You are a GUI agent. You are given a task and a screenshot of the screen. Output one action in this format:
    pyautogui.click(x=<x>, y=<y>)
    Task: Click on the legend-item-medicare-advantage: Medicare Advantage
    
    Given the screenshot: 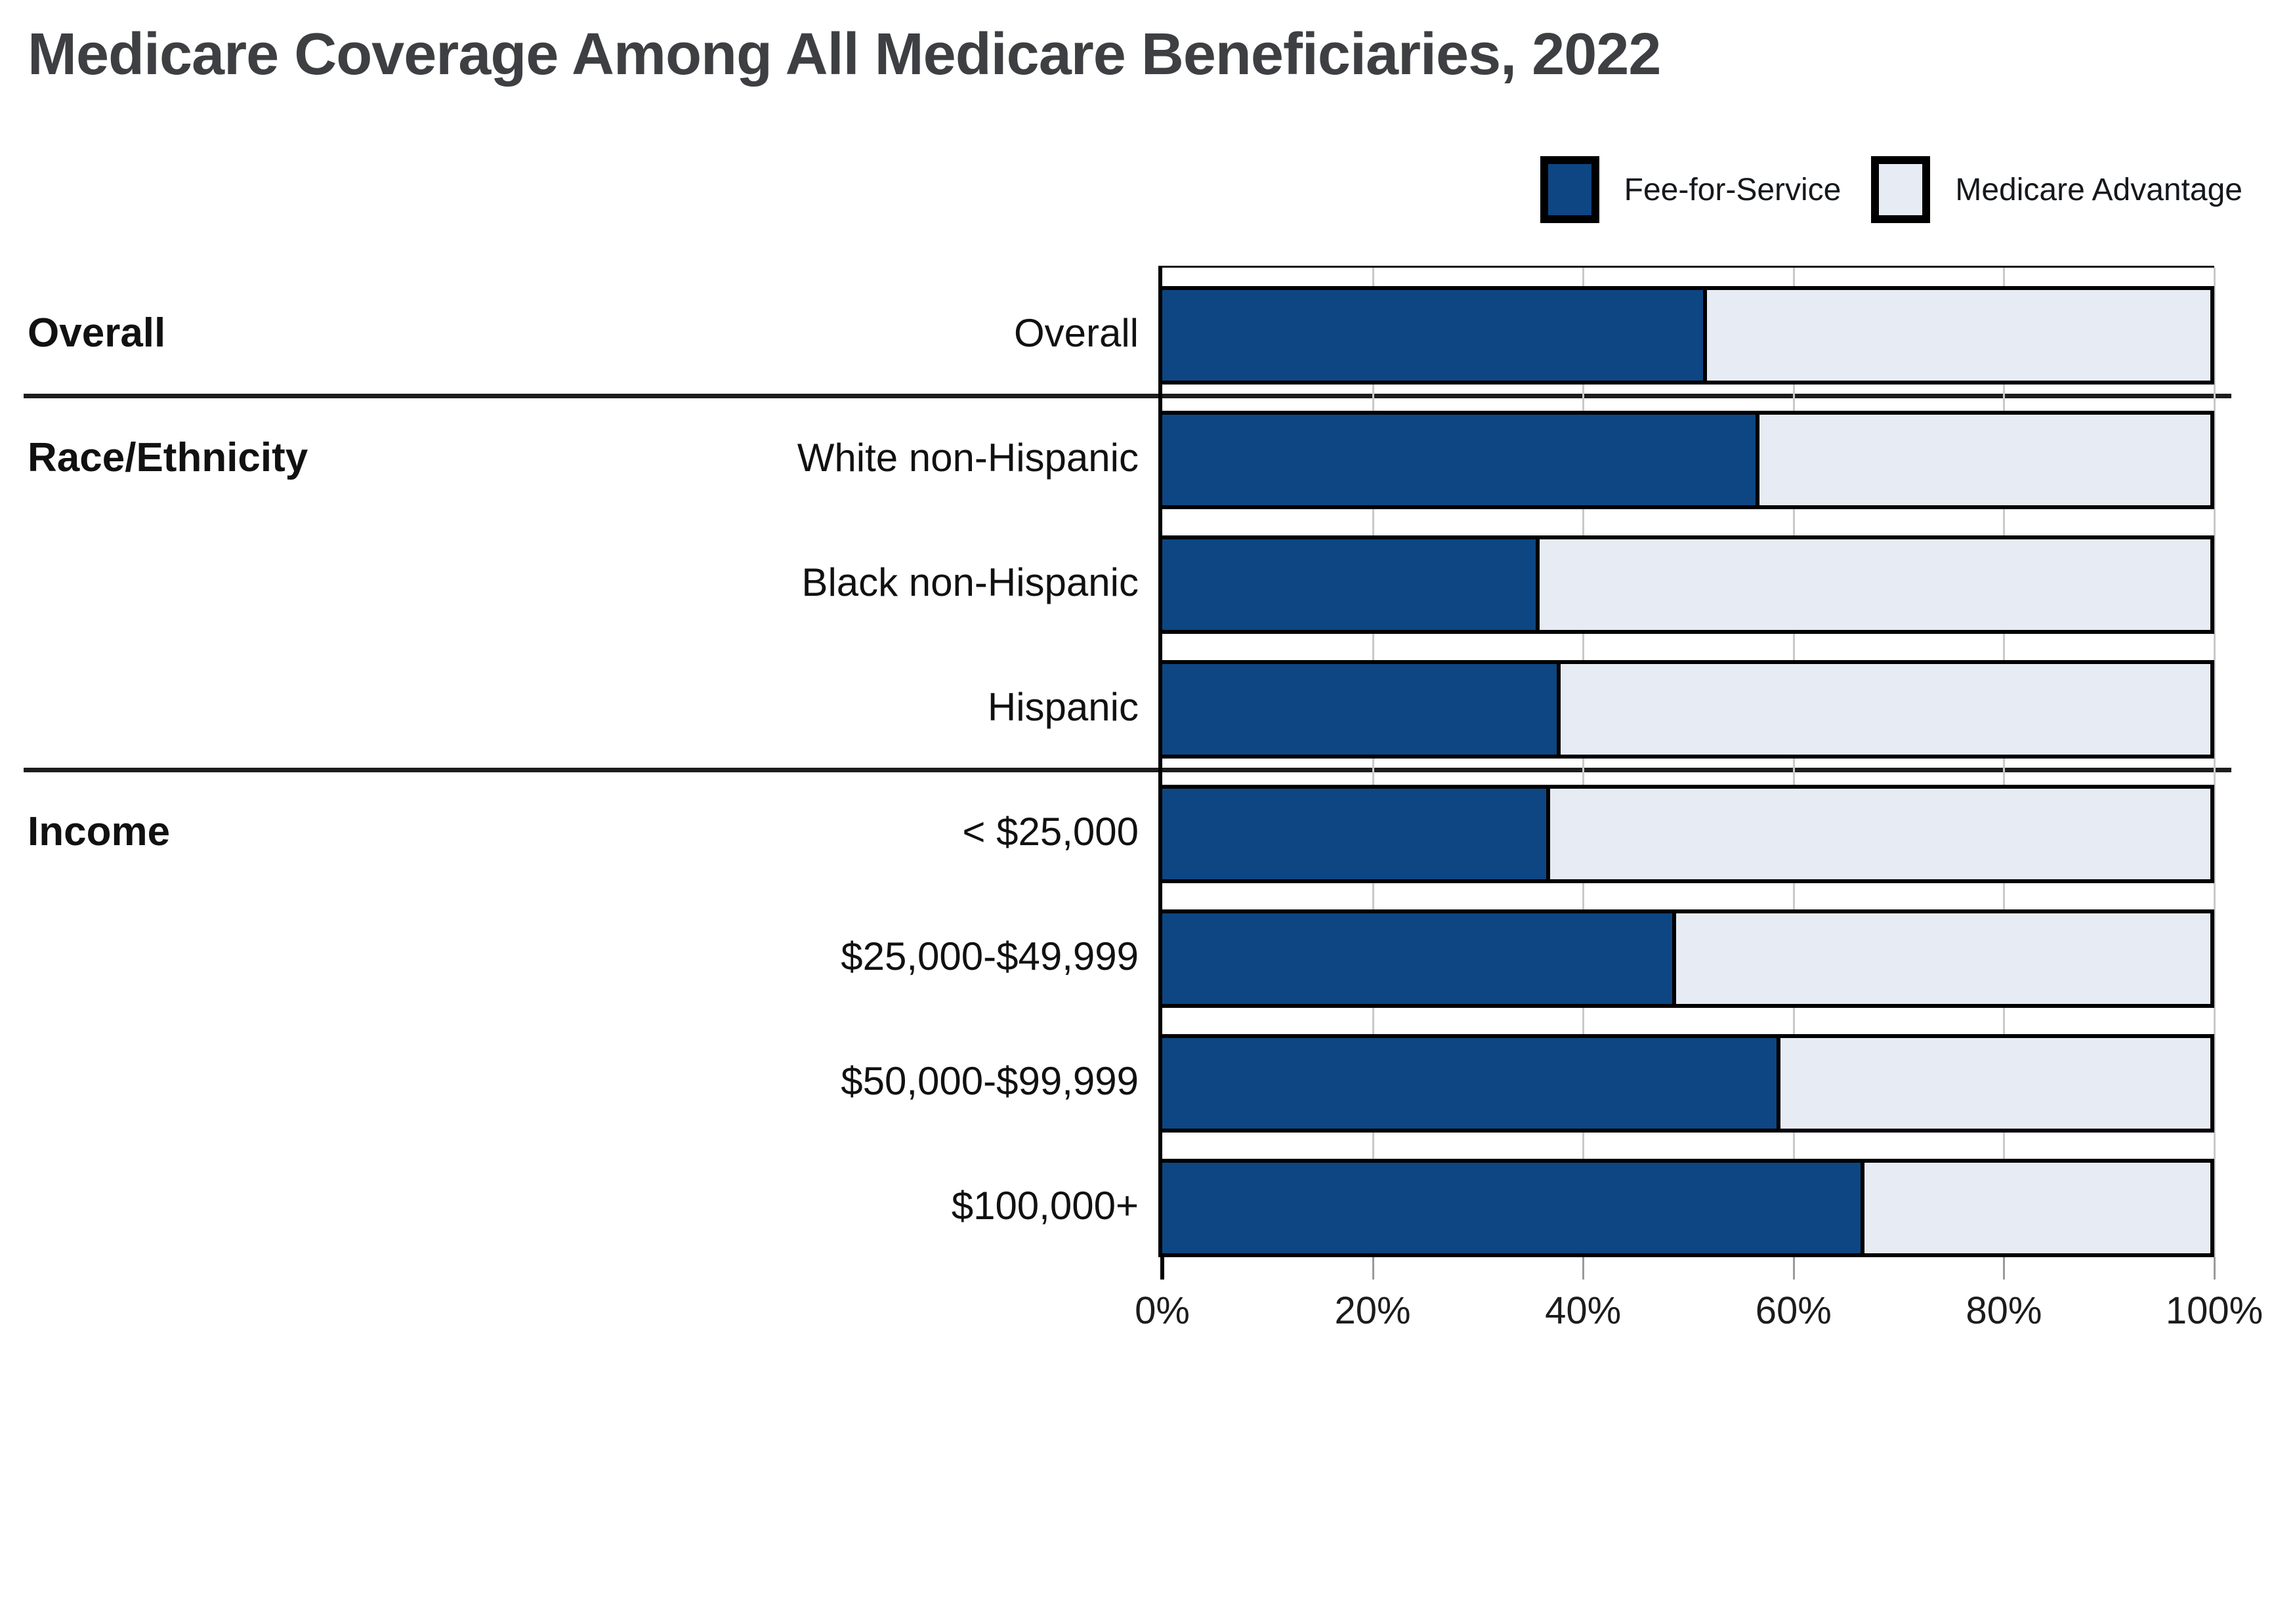 What is the action you would take?
    pyautogui.click(x=2056, y=189)
    